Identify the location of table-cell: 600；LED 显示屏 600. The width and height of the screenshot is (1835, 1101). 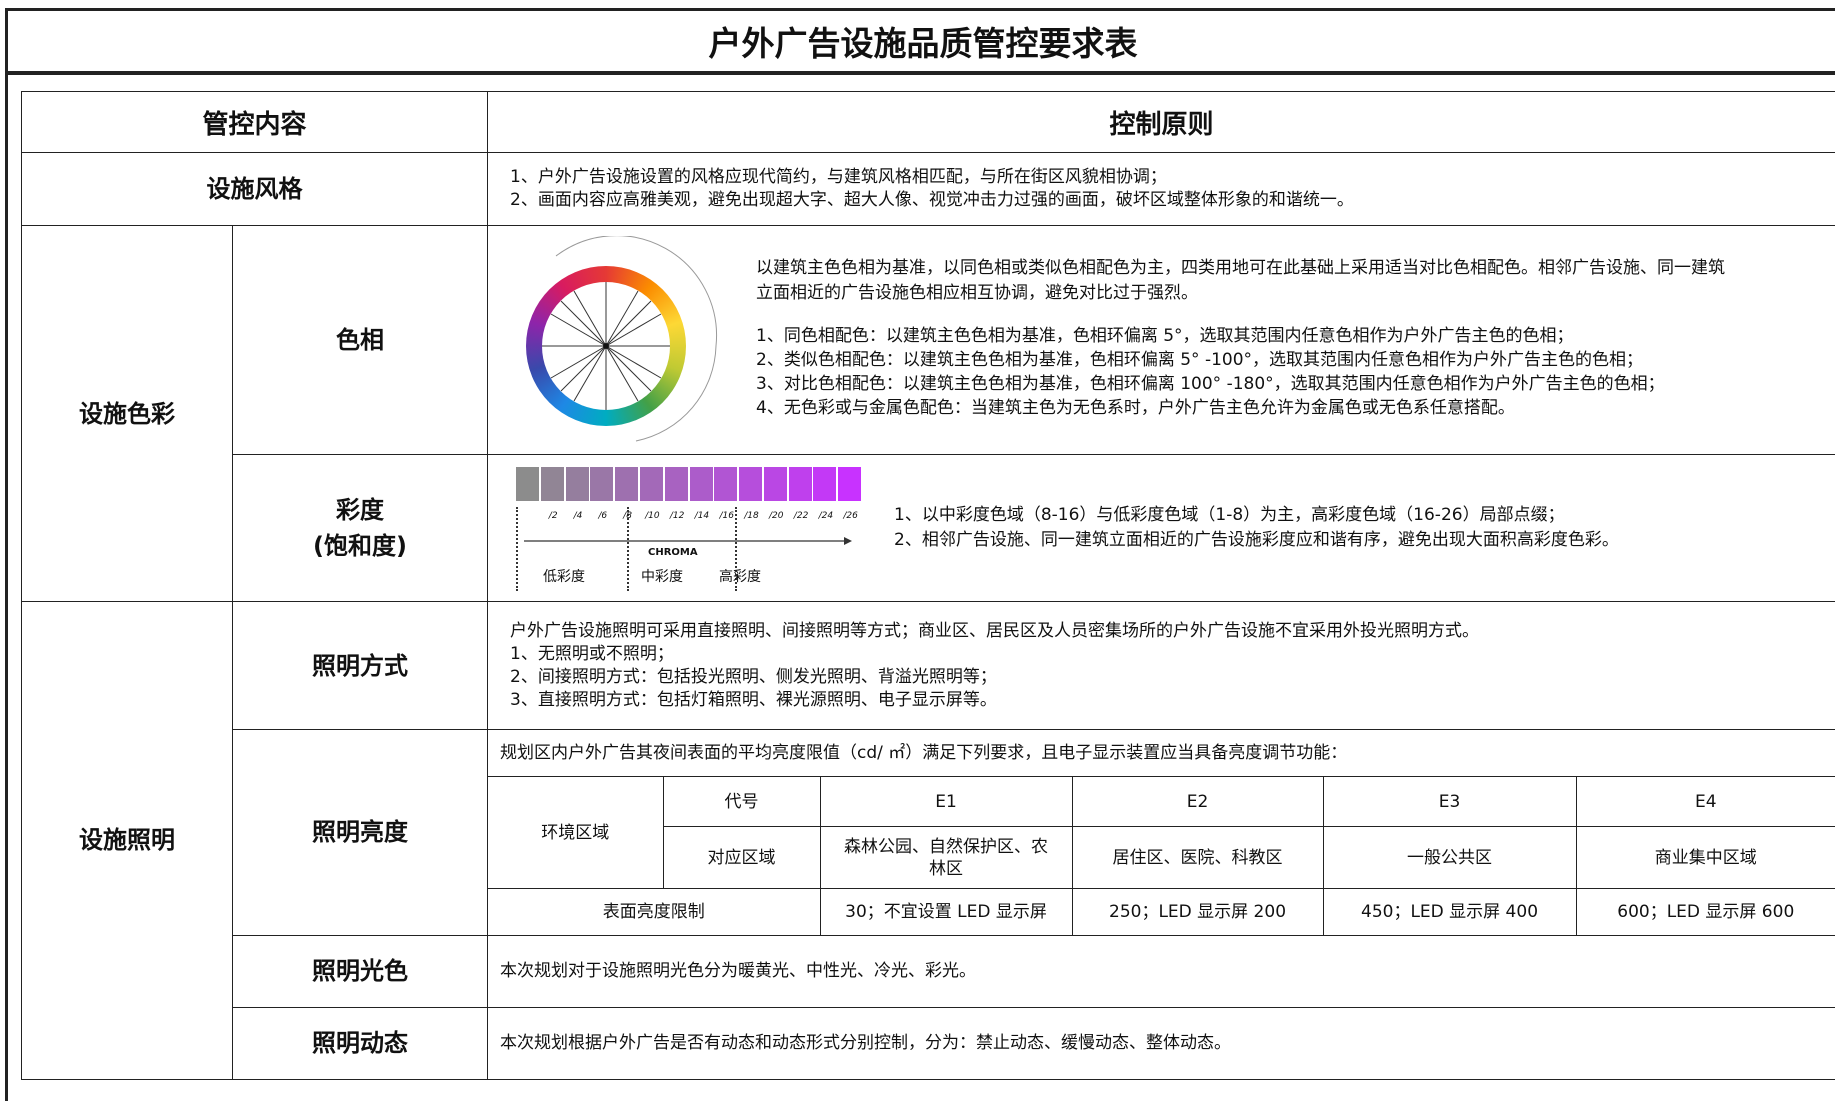
(1705, 911).